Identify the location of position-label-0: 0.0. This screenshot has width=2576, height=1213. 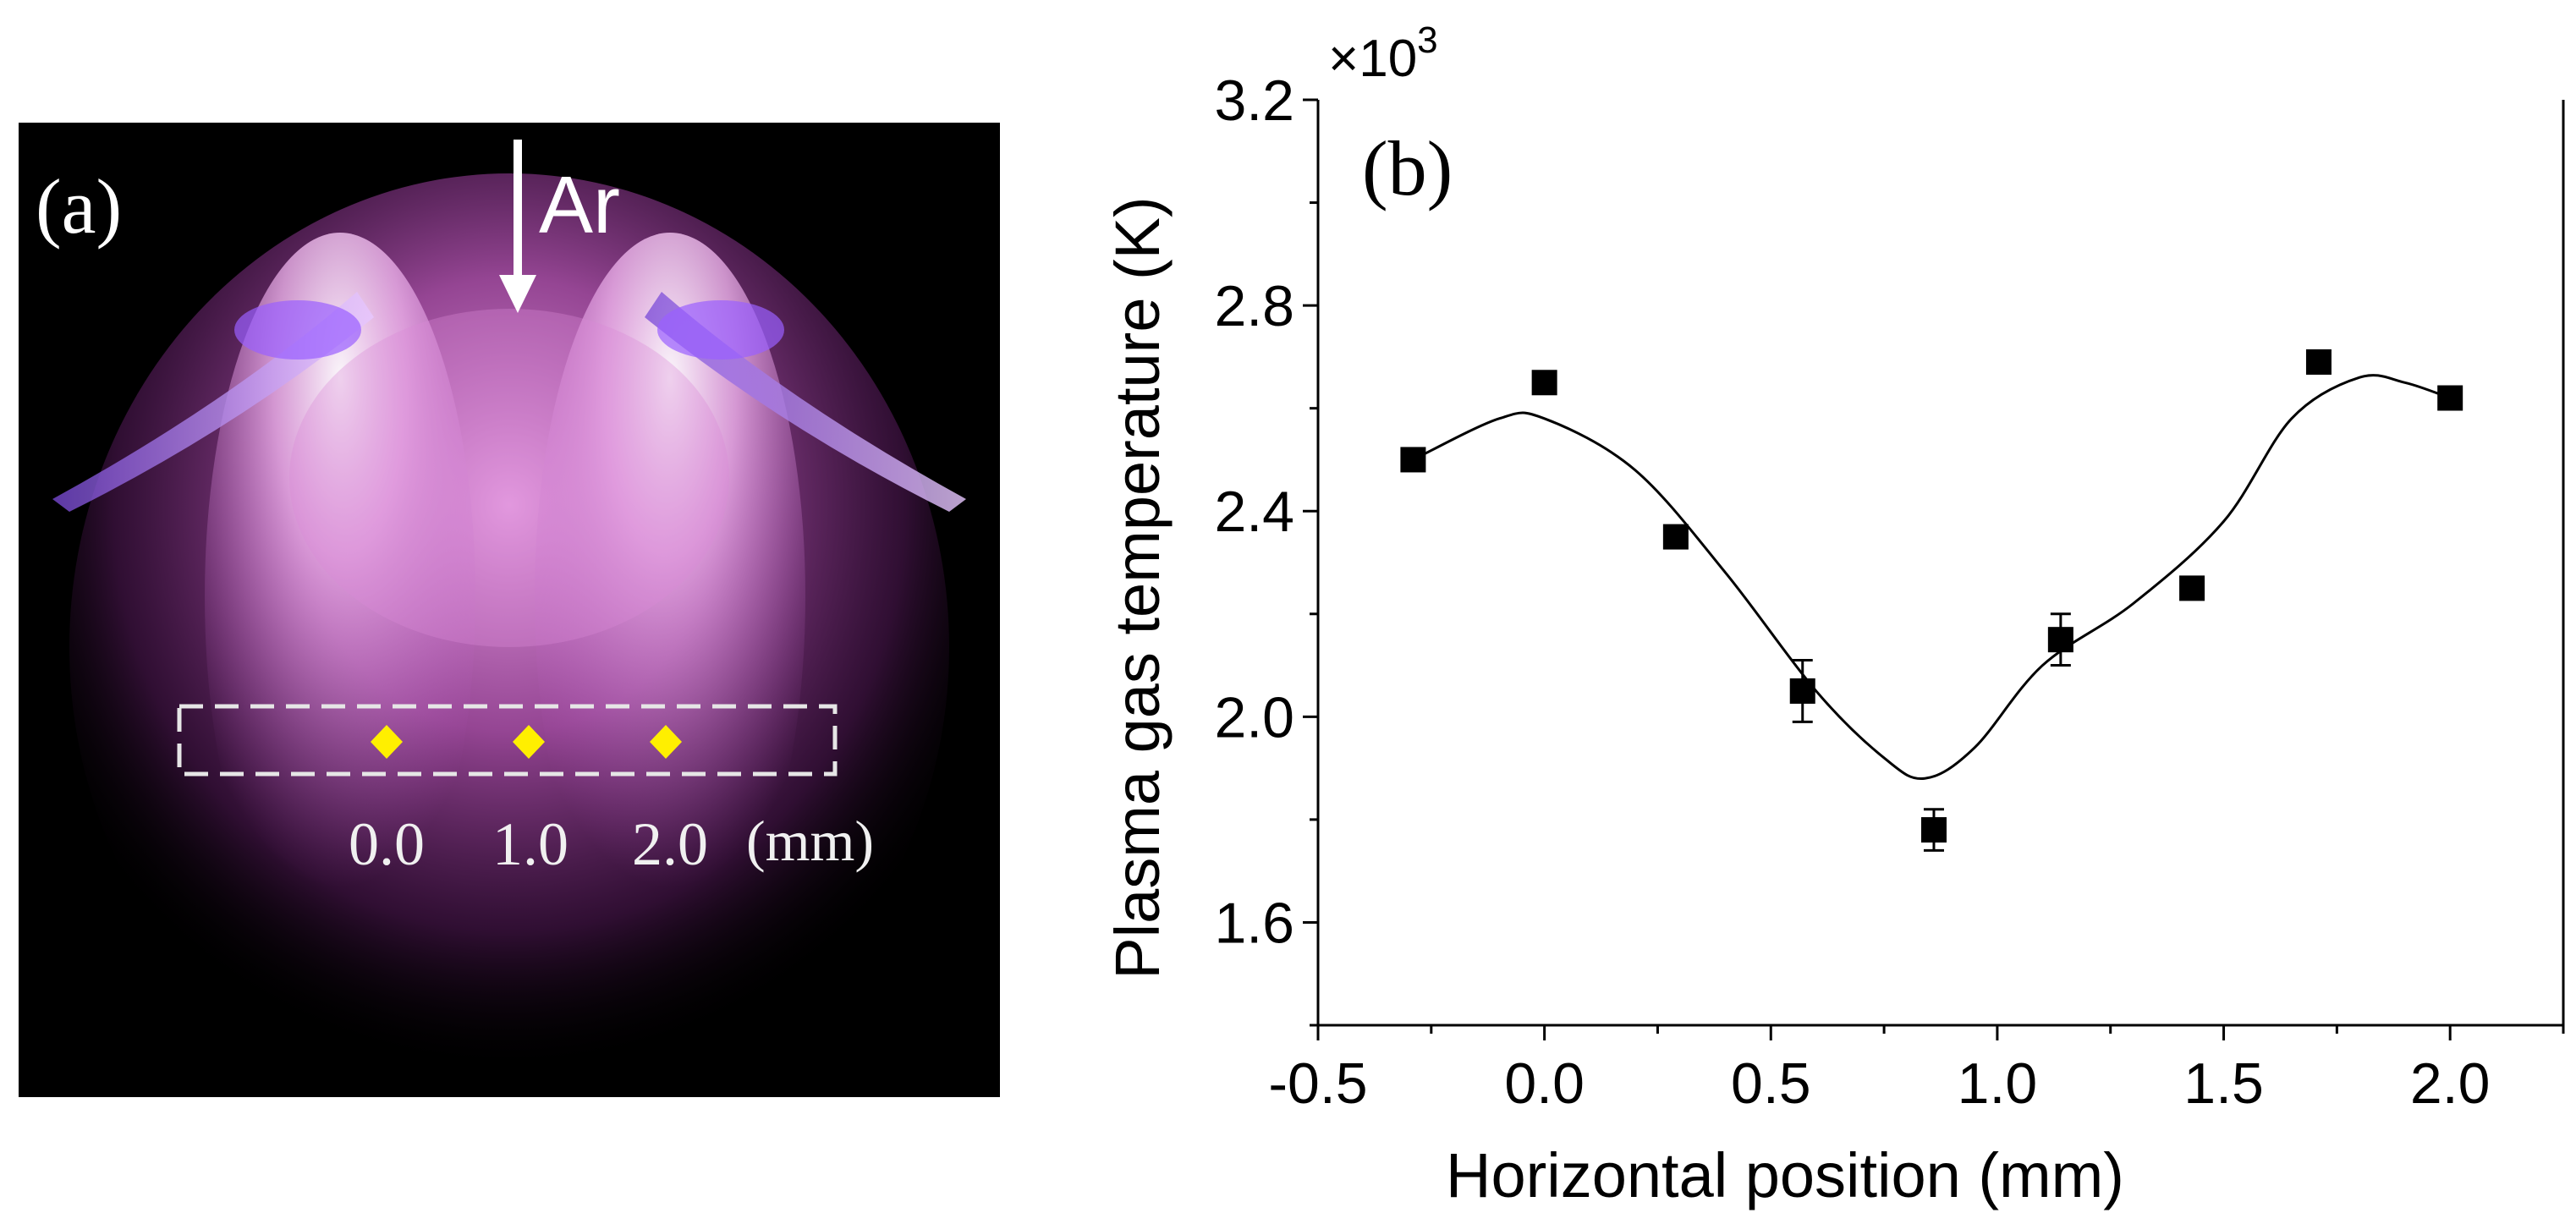
(387, 844).